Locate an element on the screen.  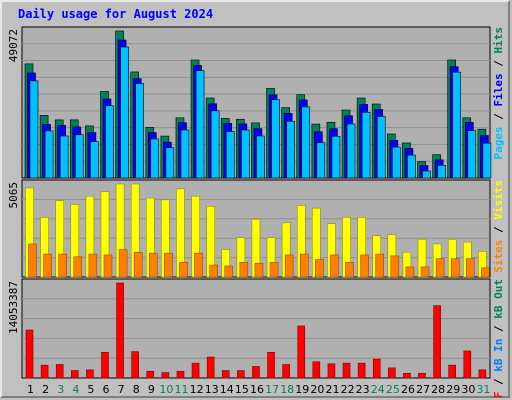
legend-entry: Sites is located at coordinates (498, 256).